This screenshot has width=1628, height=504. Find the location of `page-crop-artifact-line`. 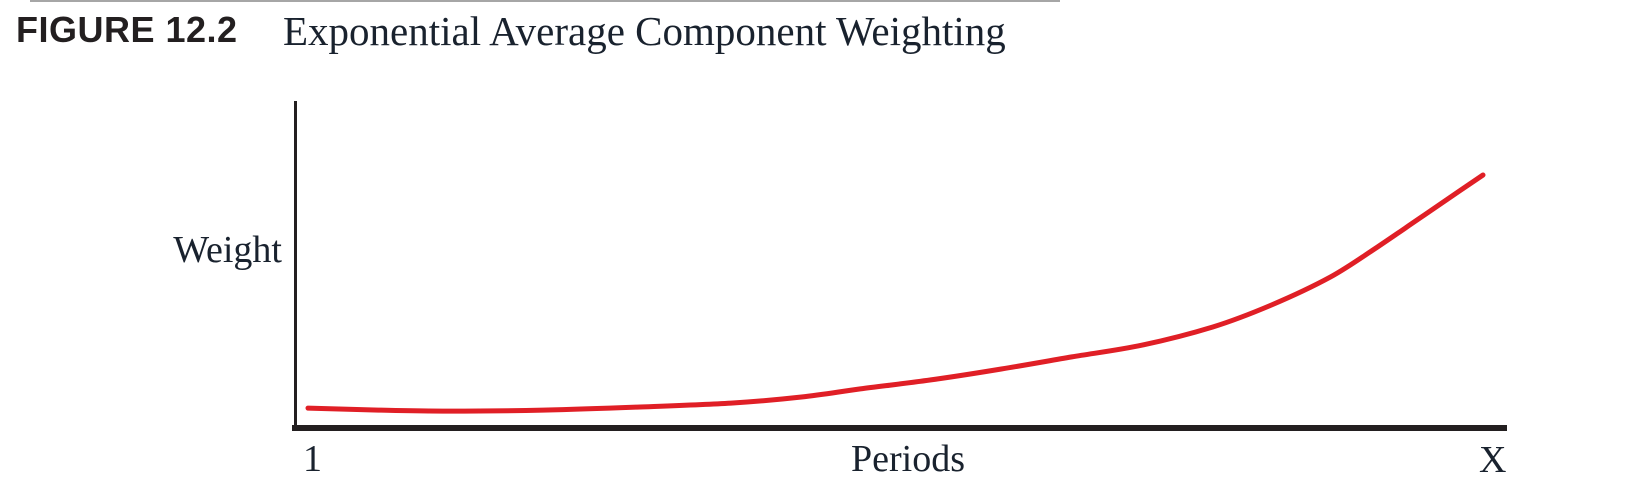

page-crop-artifact-line is located at coordinates (545, 1).